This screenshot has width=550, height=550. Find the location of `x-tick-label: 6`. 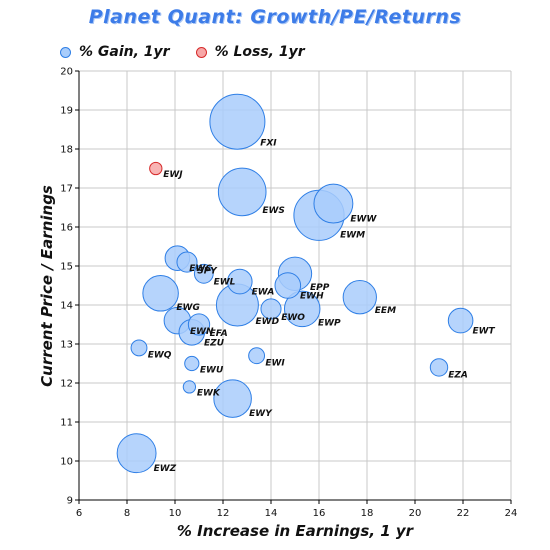

x-tick-label: 6 is located at coordinates (79, 513).